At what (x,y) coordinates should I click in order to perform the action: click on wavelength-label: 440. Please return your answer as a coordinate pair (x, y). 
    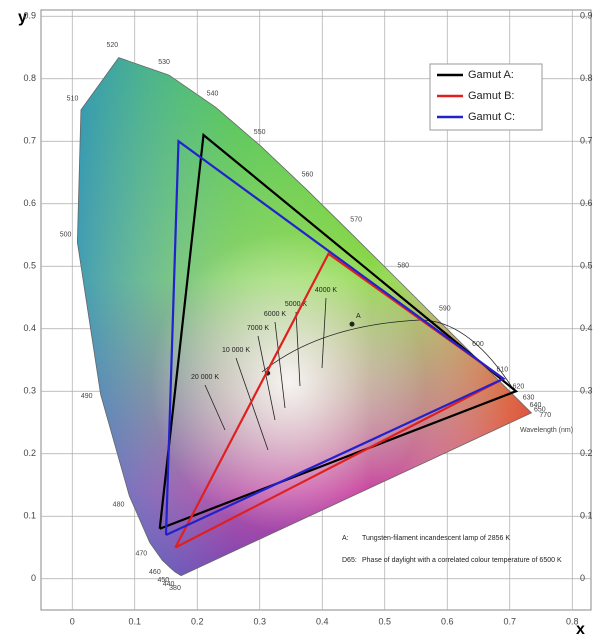
    Looking at the image, I should click on (169, 584).